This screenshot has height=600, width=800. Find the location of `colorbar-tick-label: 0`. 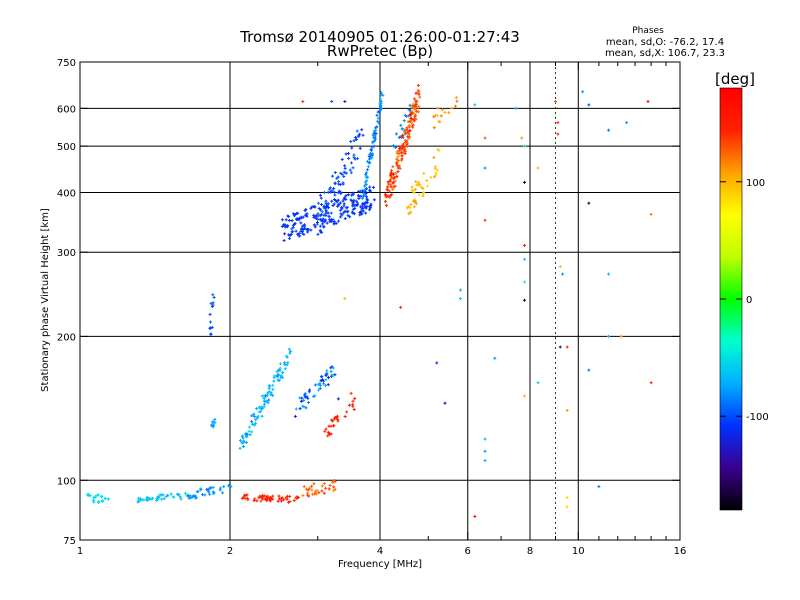

colorbar-tick-label: 0 is located at coordinates (749, 300).